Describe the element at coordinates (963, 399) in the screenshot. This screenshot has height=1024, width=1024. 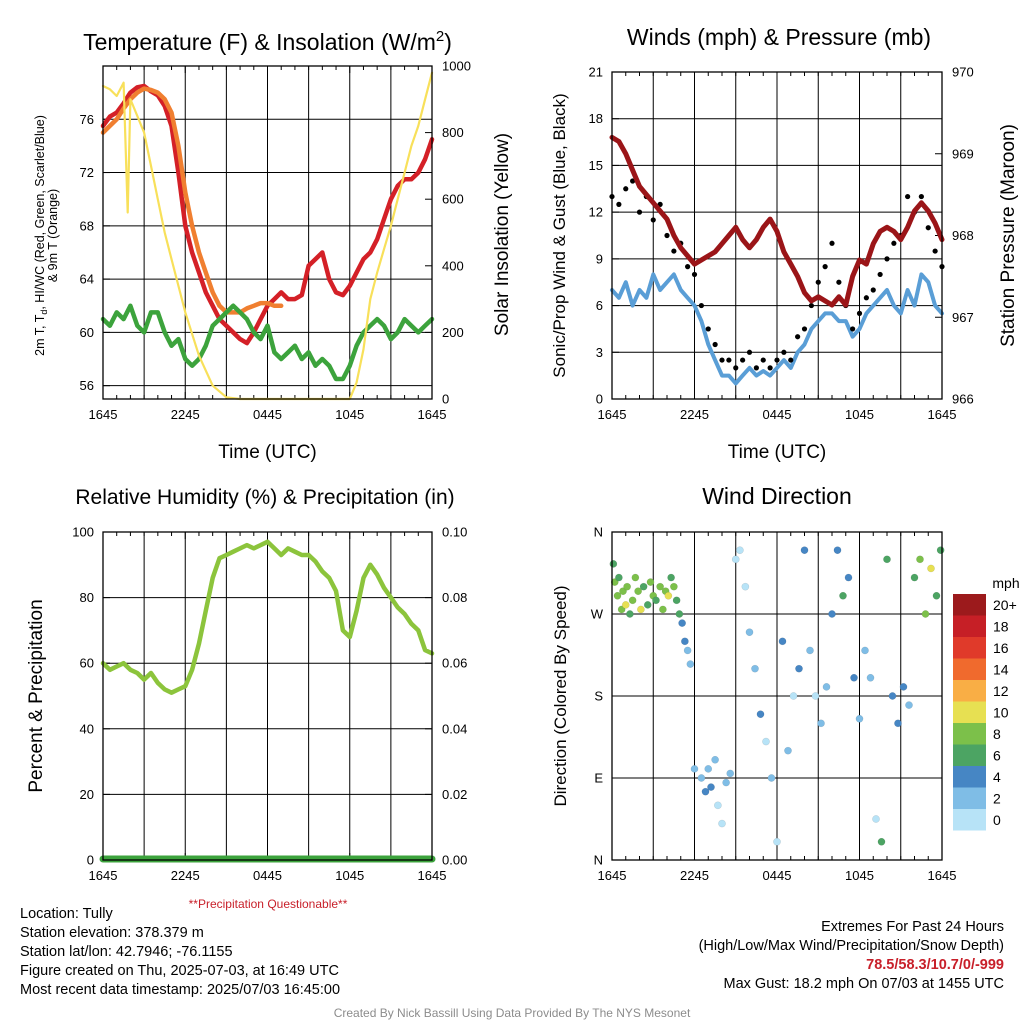
I see `y2-tick-label: 966` at that location.